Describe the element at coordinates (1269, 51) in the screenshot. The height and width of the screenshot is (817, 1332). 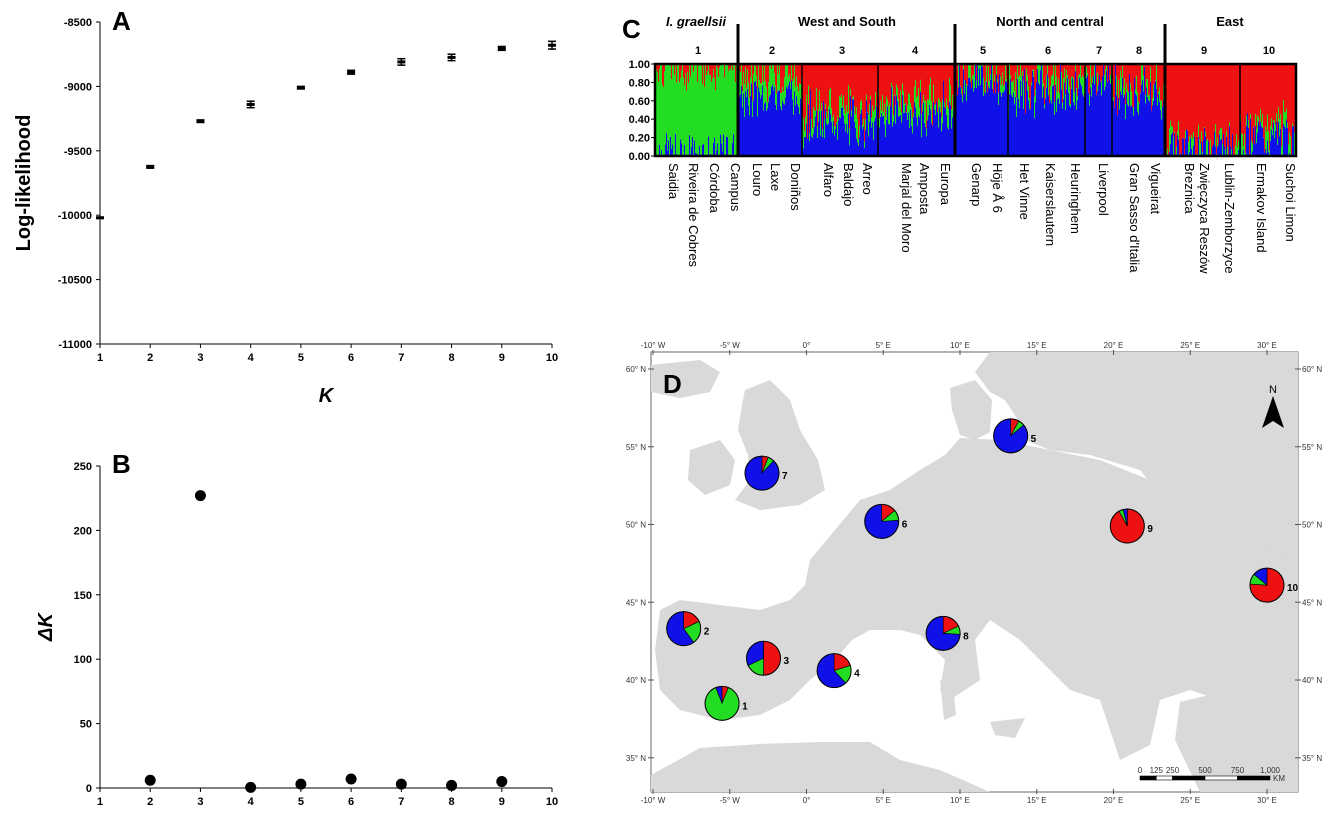
I see `population-number: 10` at that location.